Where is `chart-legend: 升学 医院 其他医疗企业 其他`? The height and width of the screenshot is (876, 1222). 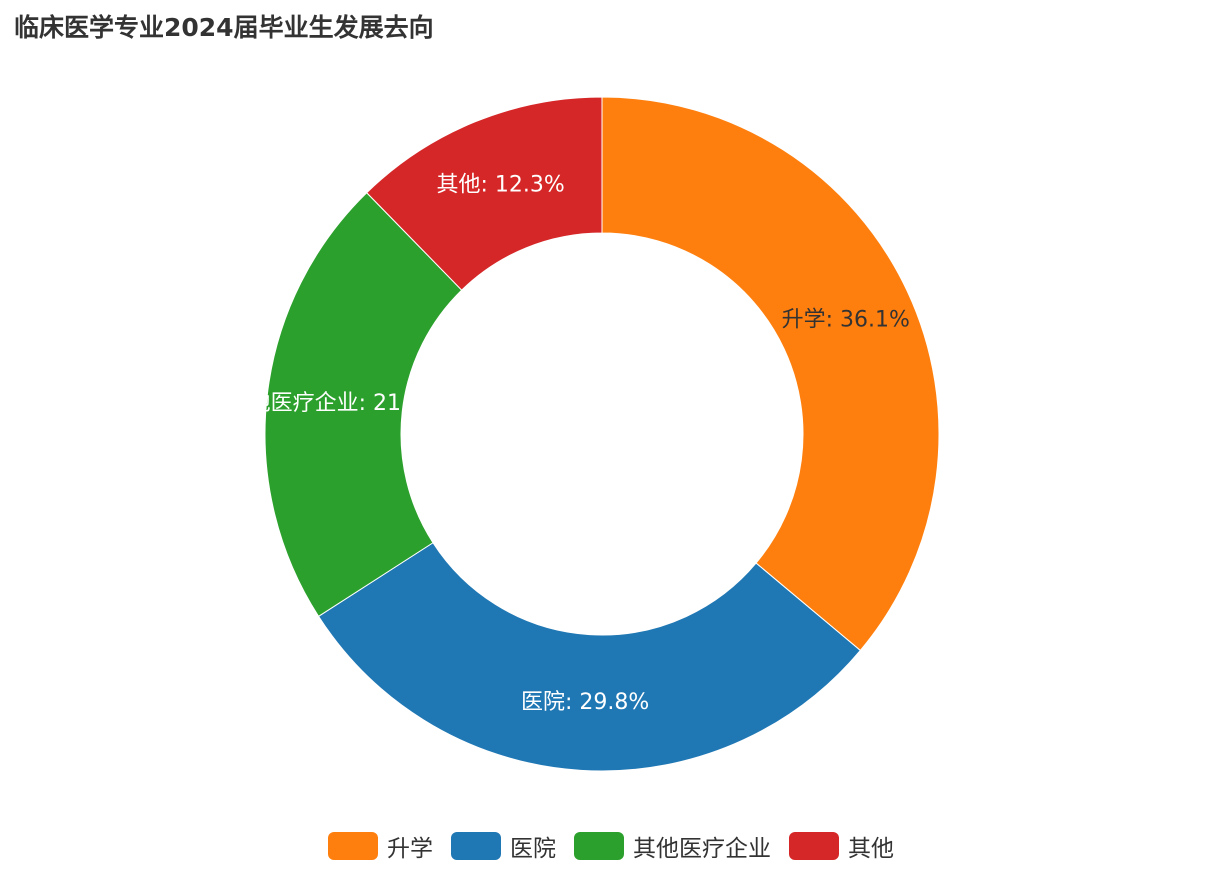
chart-legend: 升学 医院 其他医疗企业 其他 is located at coordinates (611, 846).